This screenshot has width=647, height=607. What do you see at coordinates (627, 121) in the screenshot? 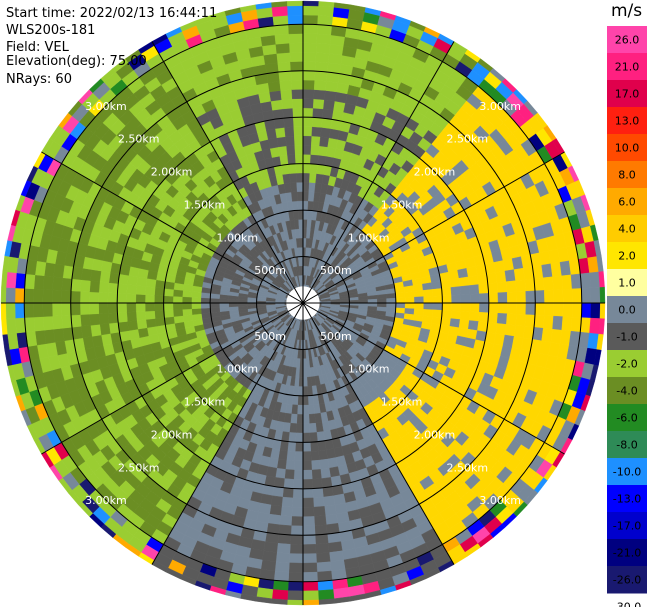
I see `colorbar-tick-label: 13.0` at bounding box center [627, 121].